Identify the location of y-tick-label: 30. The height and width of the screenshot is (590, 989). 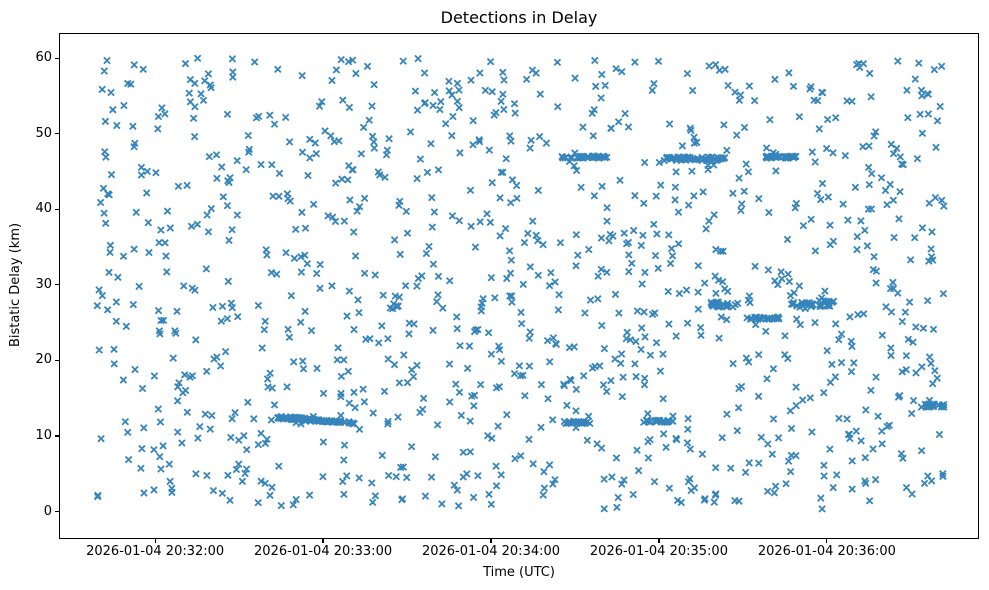
(43, 284).